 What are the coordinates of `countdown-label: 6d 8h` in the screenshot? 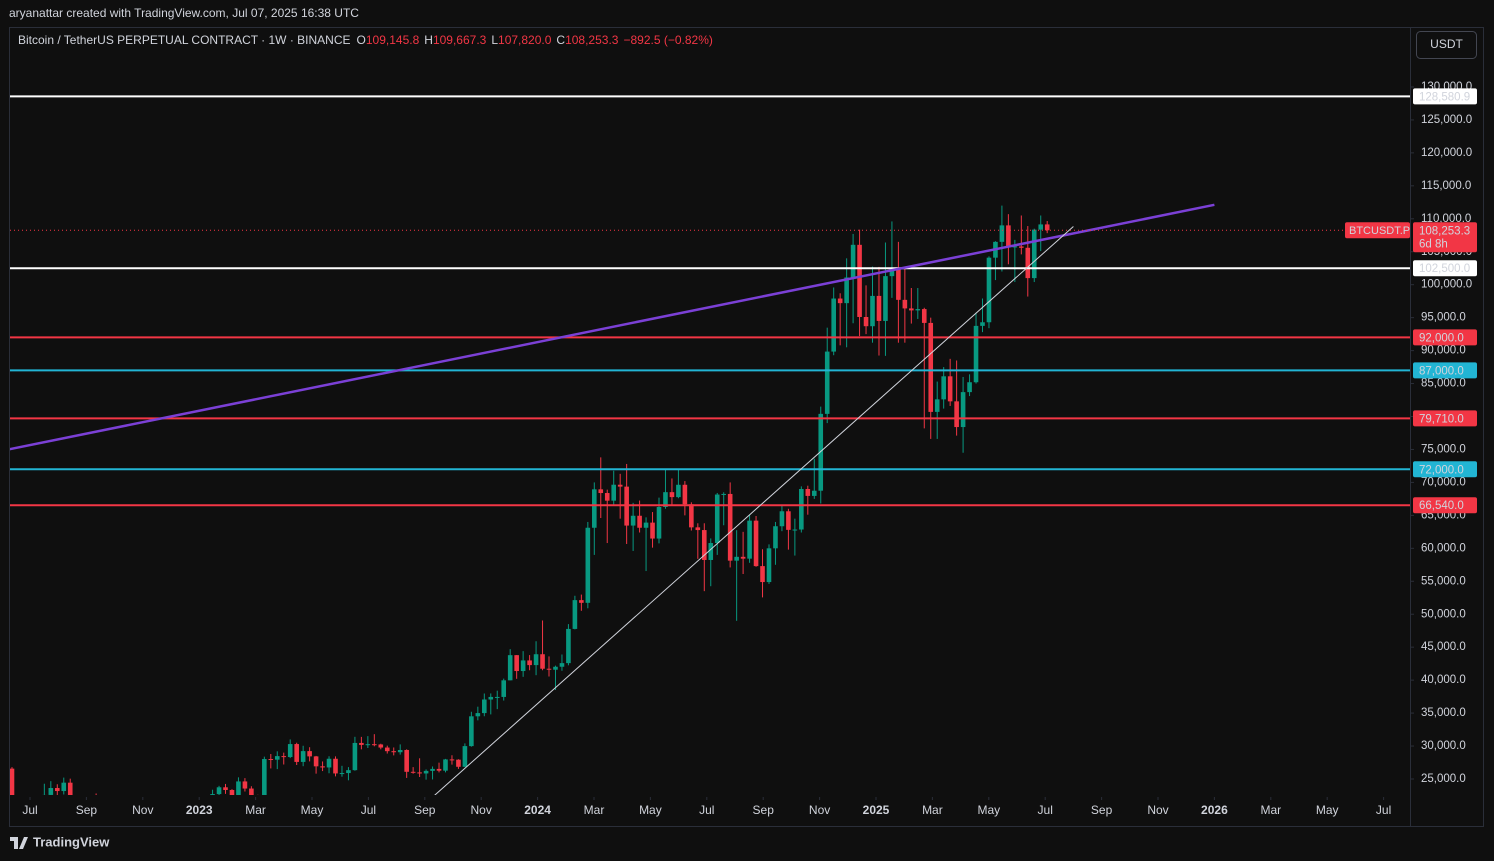 It's located at (1433, 244).